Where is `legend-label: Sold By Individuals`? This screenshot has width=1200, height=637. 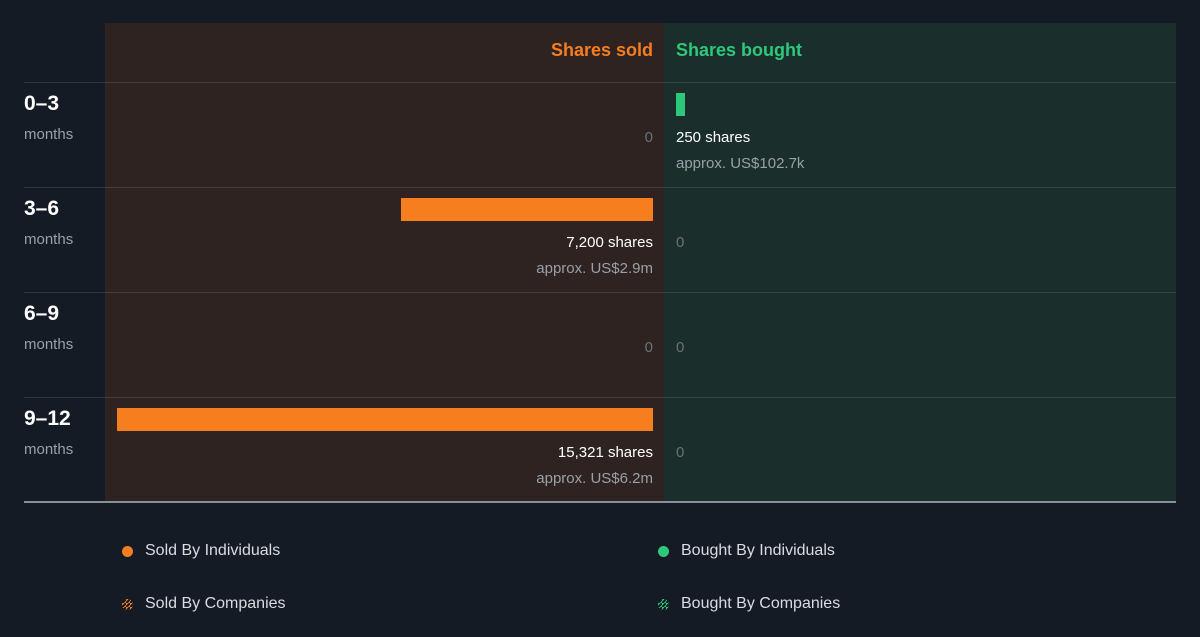
legend-label: Sold By Individuals is located at coordinates (213, 550).